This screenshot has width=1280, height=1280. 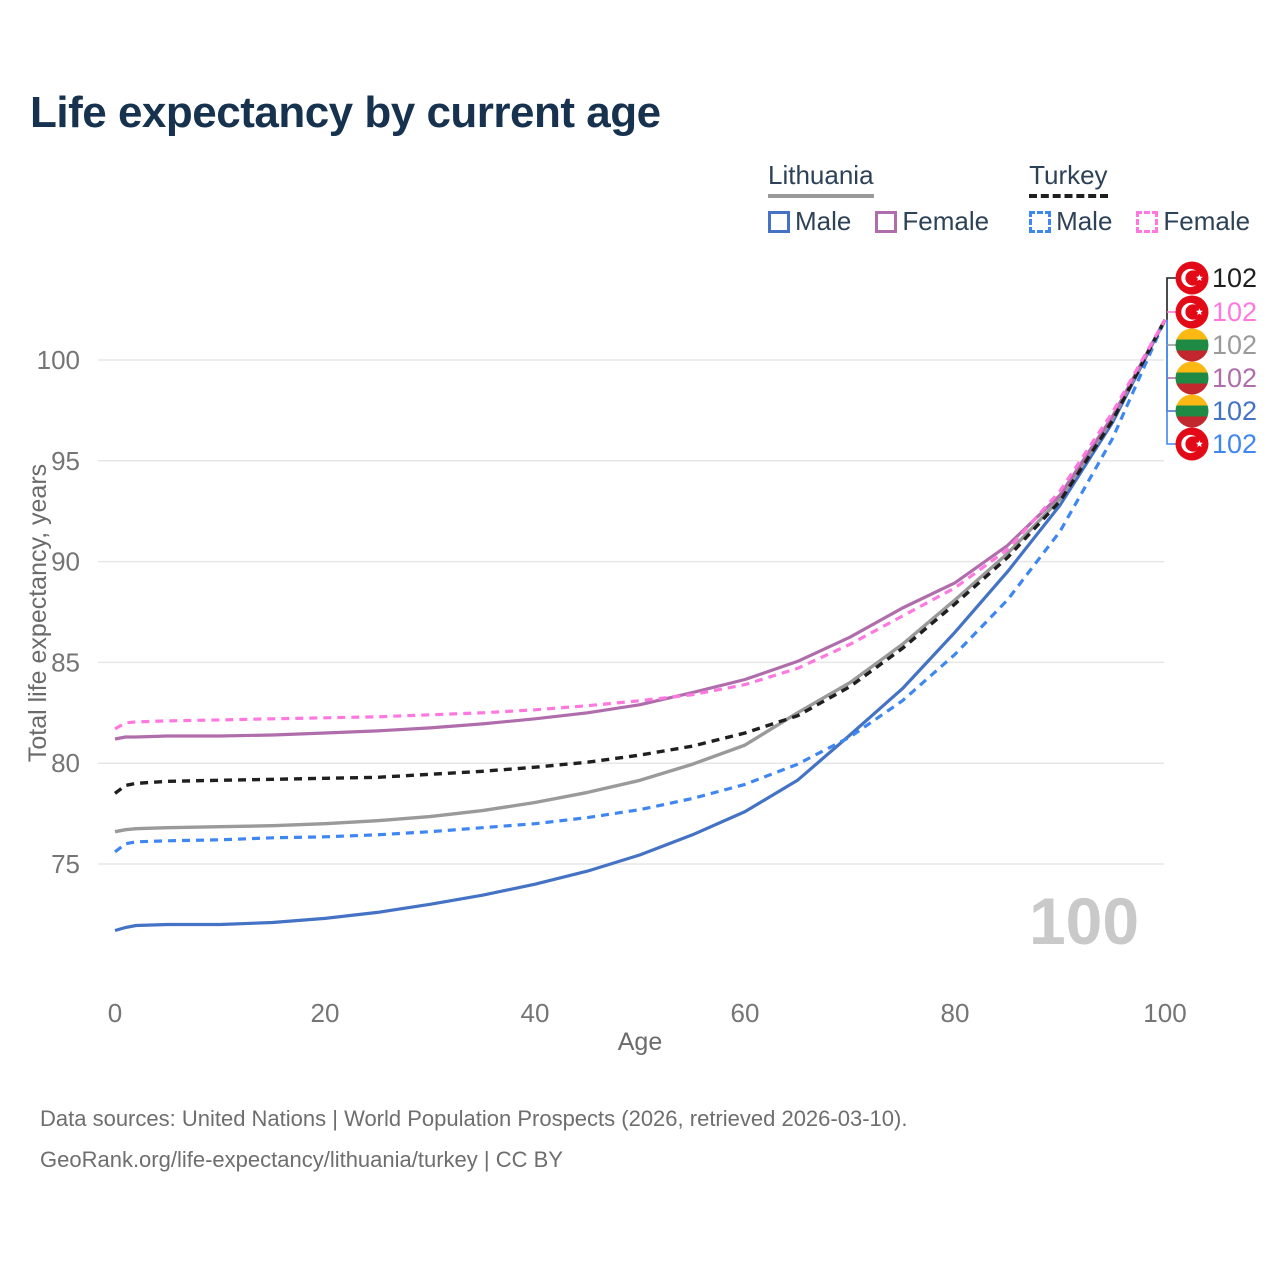 I want to click on x-axis-title: Age, so click(x=640, y=1042).